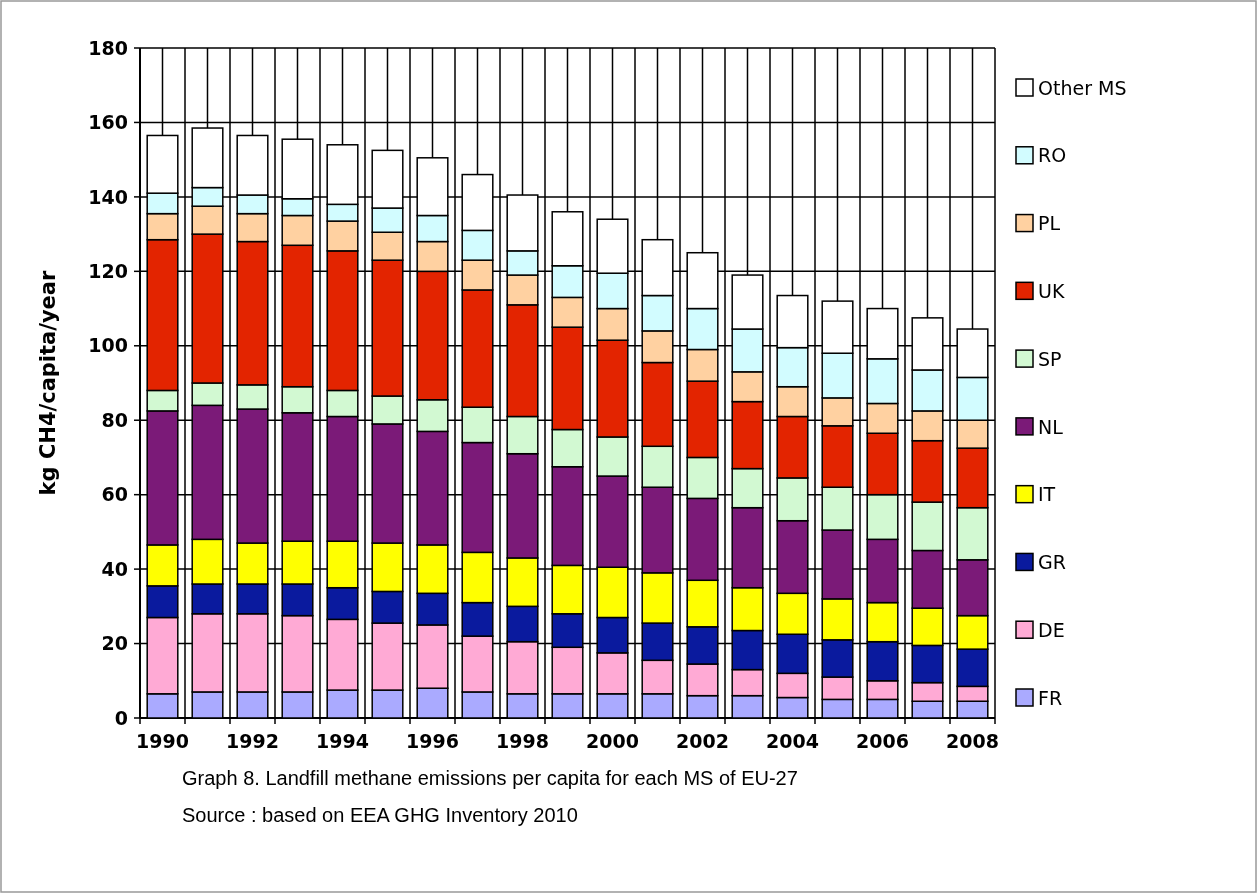 The height and width of the screenshot is (893, 1257). What do you see at coordinates (114, 568) in the screenshot?
I see `y-tick-label: 40` at bounding box center [114, 568].